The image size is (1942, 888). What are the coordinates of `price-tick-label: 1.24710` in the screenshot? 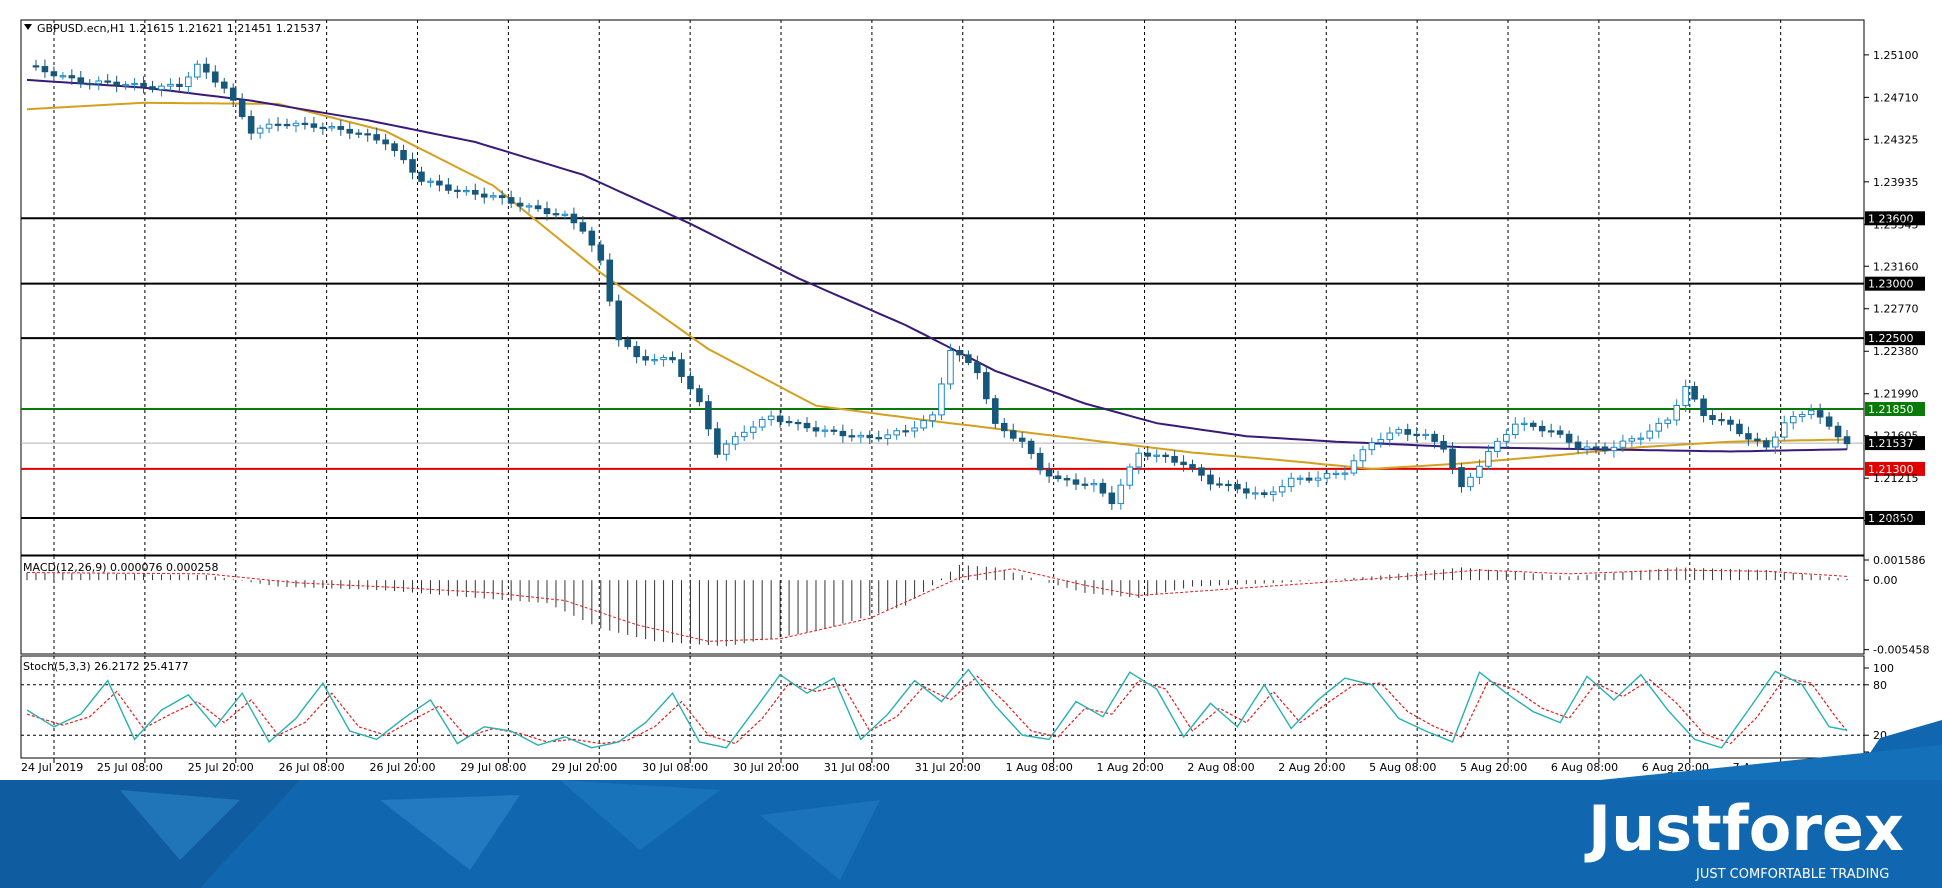 It's located at (1896, 97).